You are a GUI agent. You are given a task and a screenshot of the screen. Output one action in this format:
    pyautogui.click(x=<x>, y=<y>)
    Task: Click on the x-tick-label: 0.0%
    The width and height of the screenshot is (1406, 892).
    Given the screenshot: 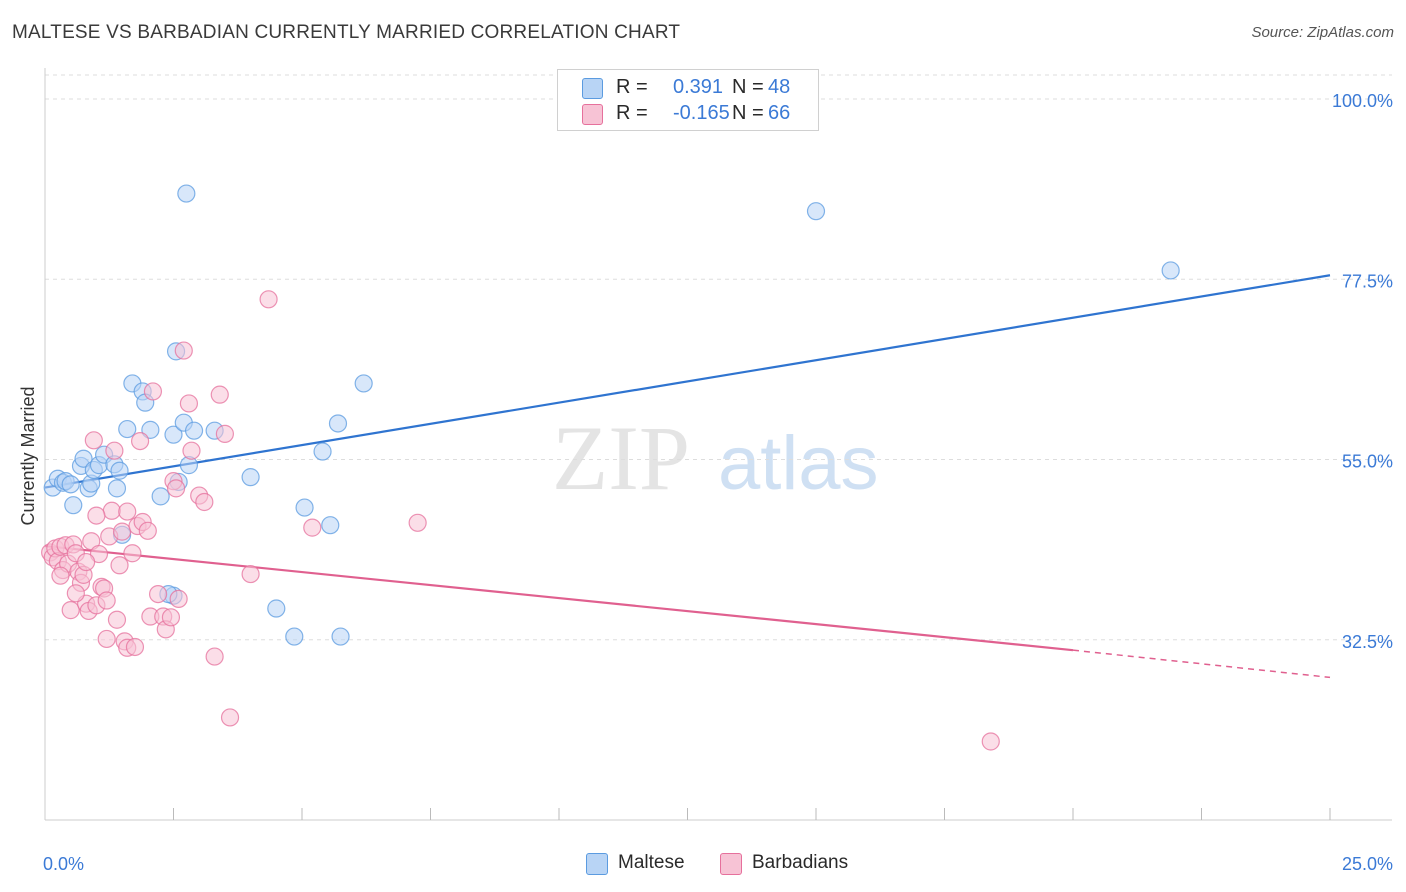 What is the action you would take?
    pyautogui.click(x=63, y=864)
    